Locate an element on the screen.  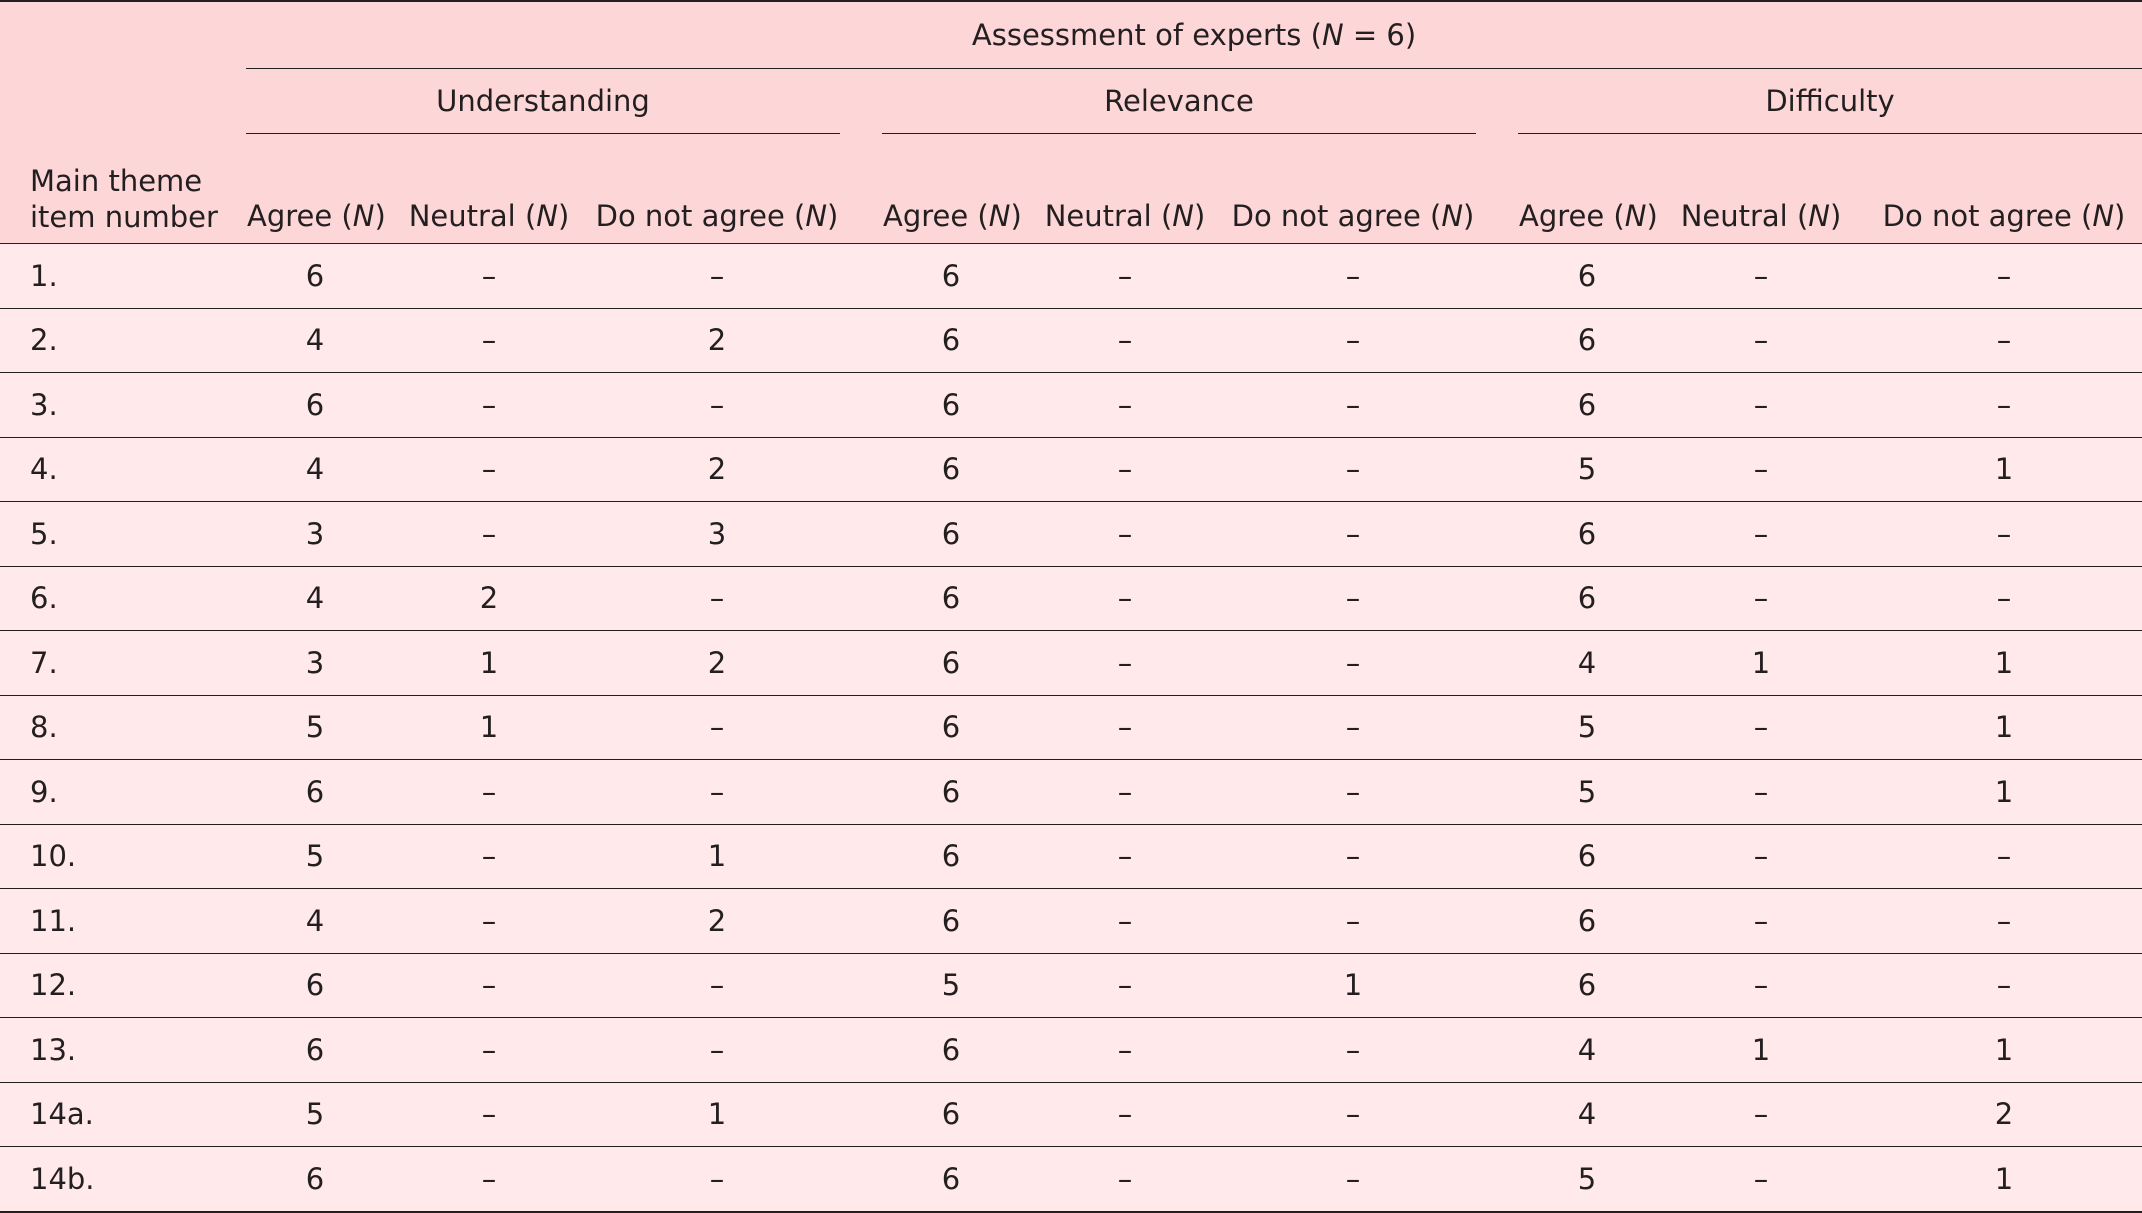
table-row: 12. 6 – – 5 – 1 6 – – is located at coordinates (1071, 985).